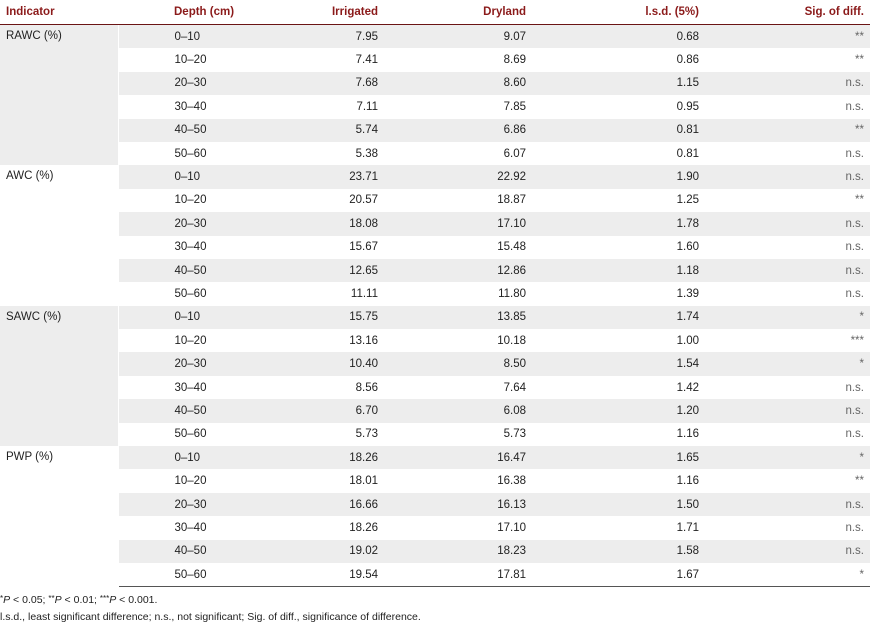 The width and height of the screenshot is (870, 627). Describe the element at coordinates (319, 575) in the screenshot. I see `irrigated-cell: 19.54` at that location.